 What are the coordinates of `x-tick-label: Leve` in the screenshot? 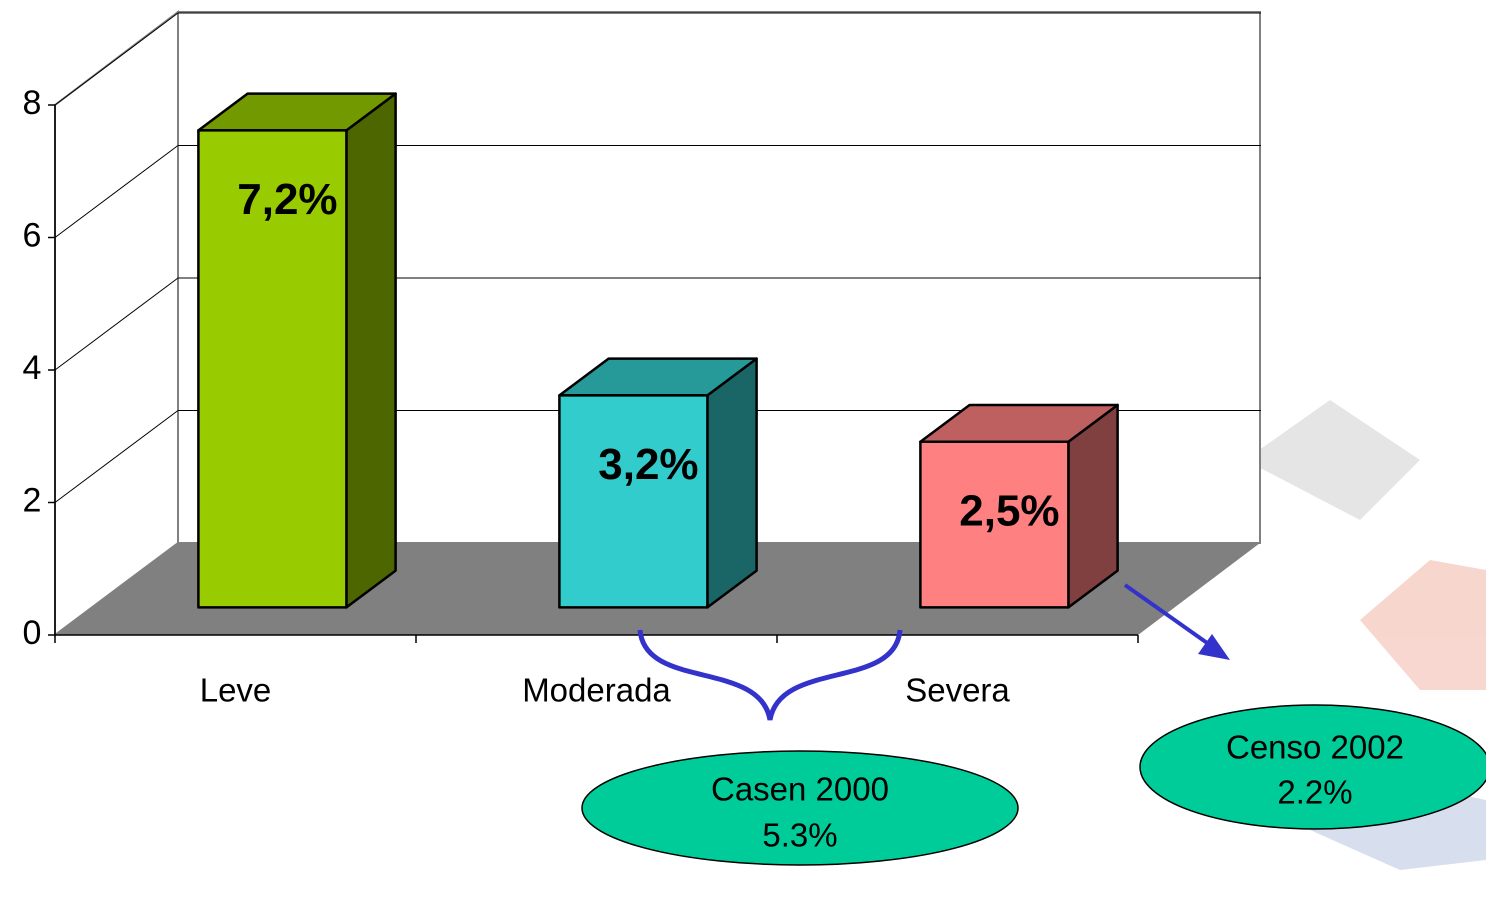 It's located at (236, 690).